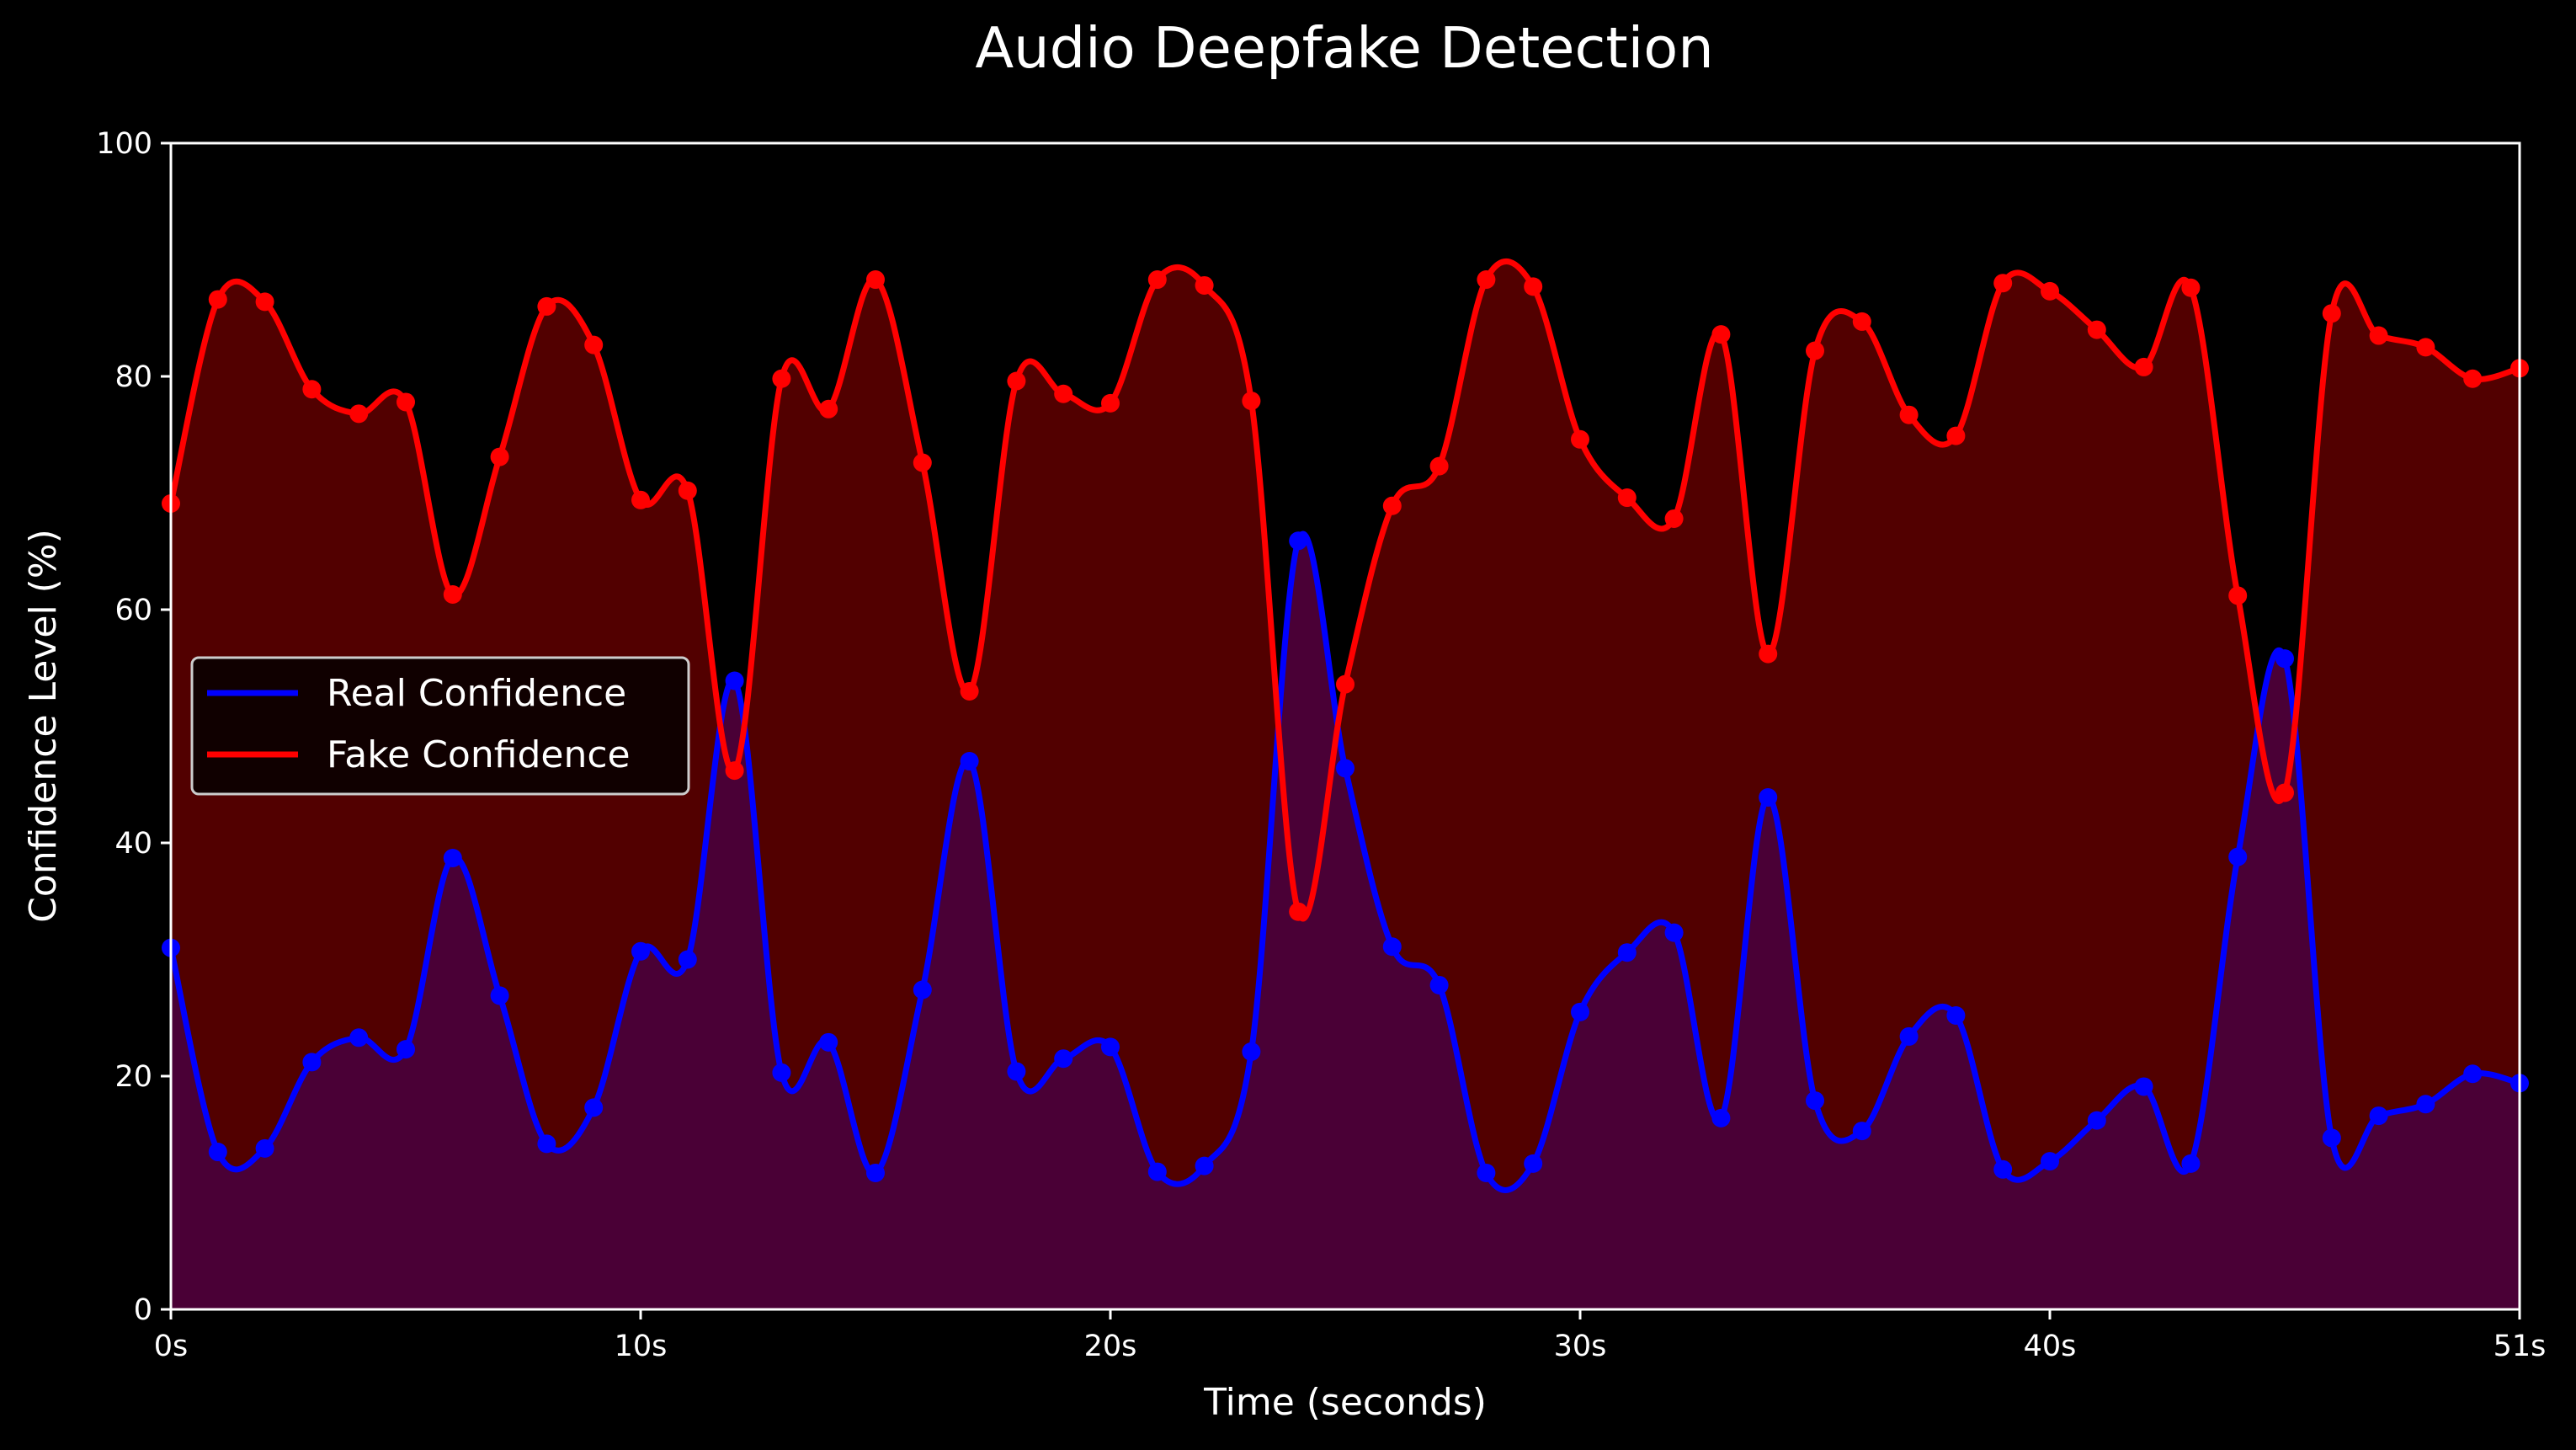 The width and height of the screenshot is (2576, 1450). I want to click on y-axis: 0 20 40 60 80 100, so click(134, 727).